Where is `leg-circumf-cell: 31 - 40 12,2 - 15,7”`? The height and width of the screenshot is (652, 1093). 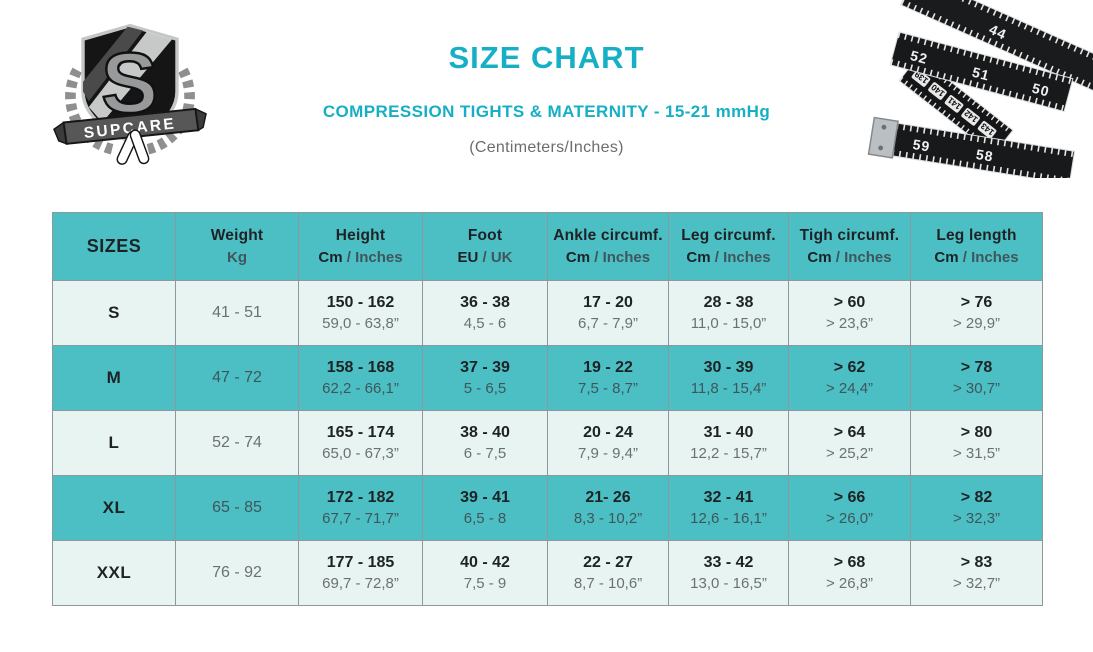 leg-circumf-cell: 31 - 40 12,2 - 15,7” is located at coordinates (728, 443).